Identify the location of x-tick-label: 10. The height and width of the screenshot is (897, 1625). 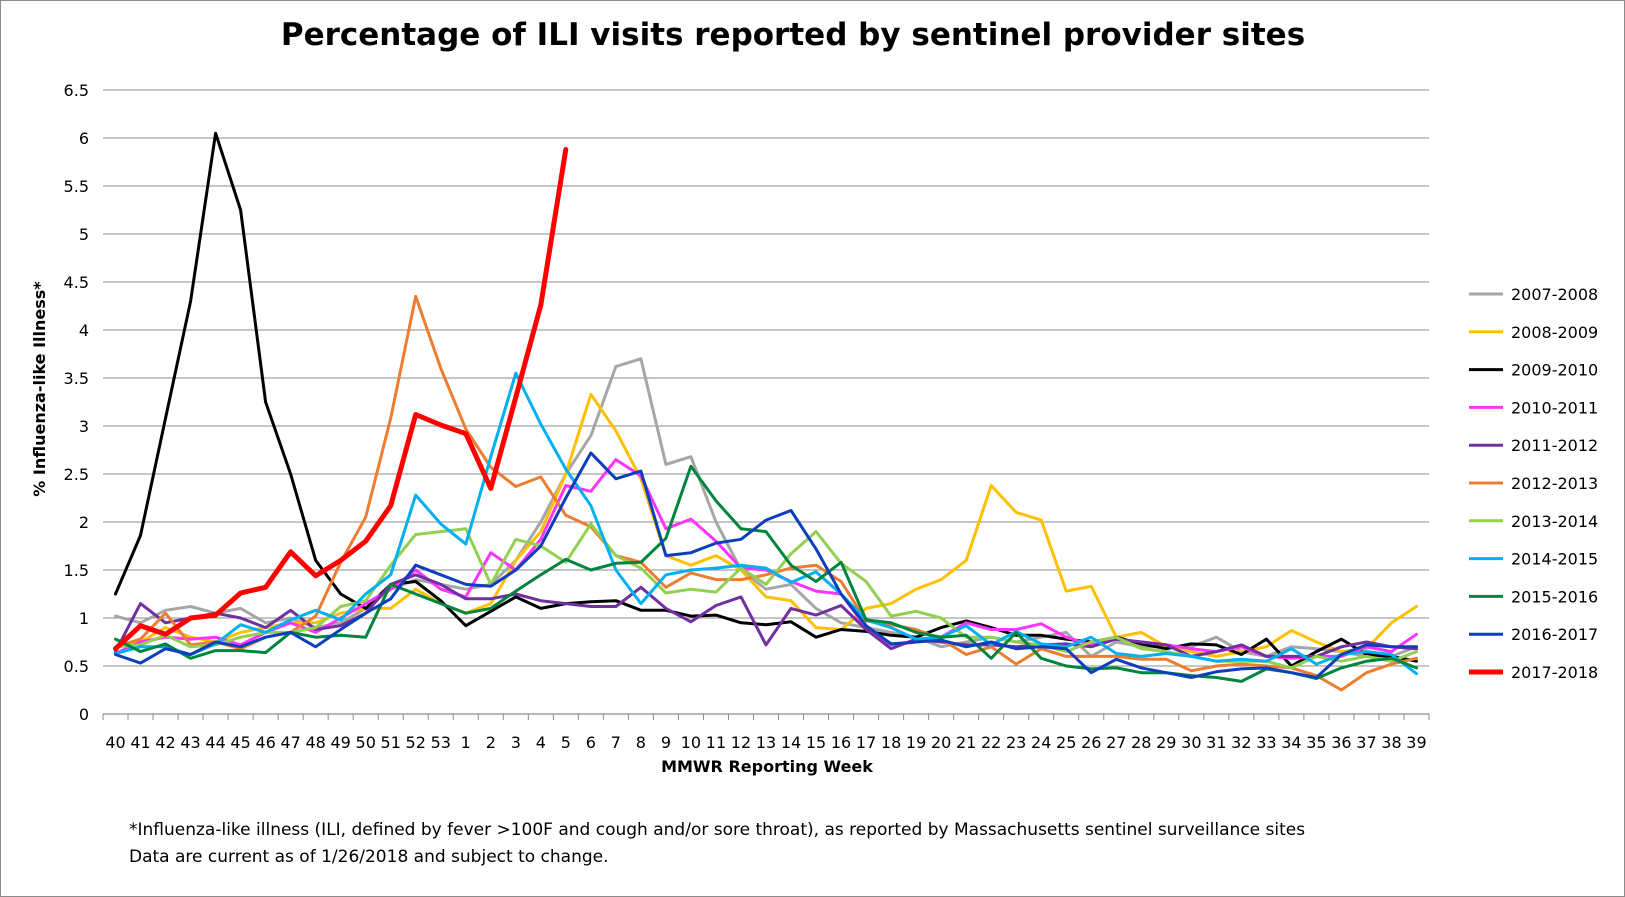
(691, 742).